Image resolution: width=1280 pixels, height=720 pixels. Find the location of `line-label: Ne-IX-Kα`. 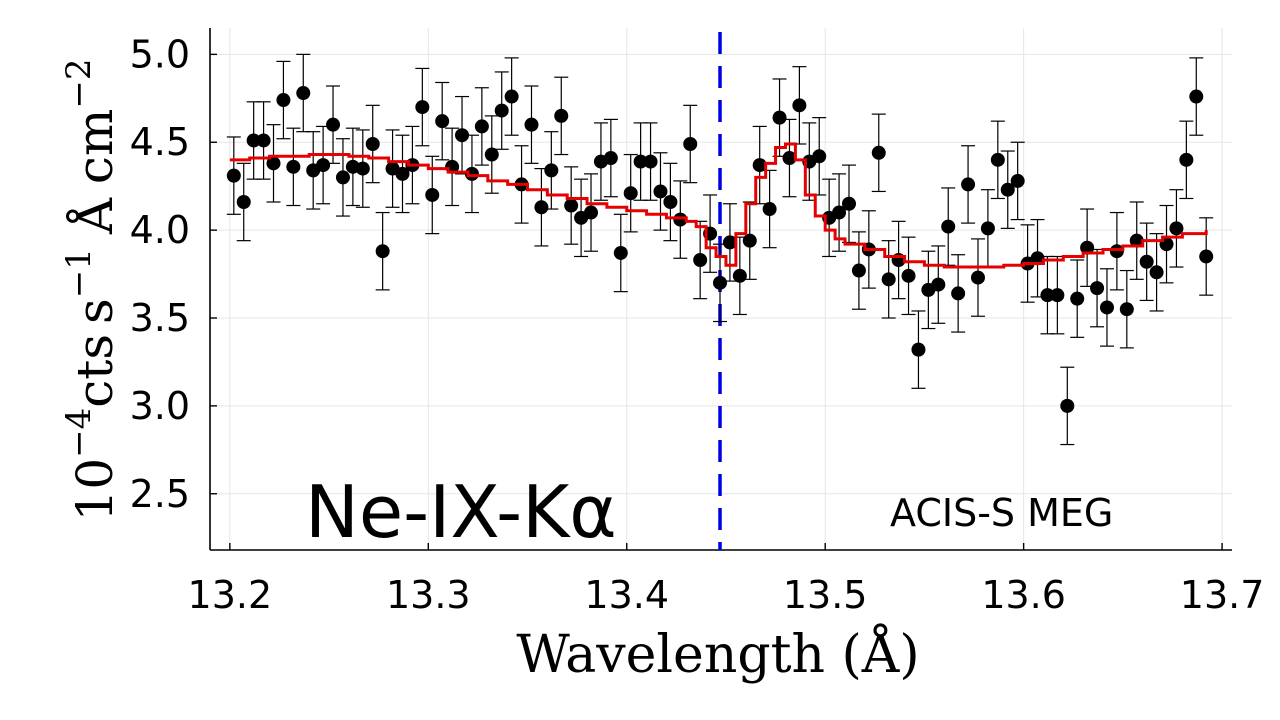

line-label: Ne-IX-Kα is located at coordinates (461, 512).